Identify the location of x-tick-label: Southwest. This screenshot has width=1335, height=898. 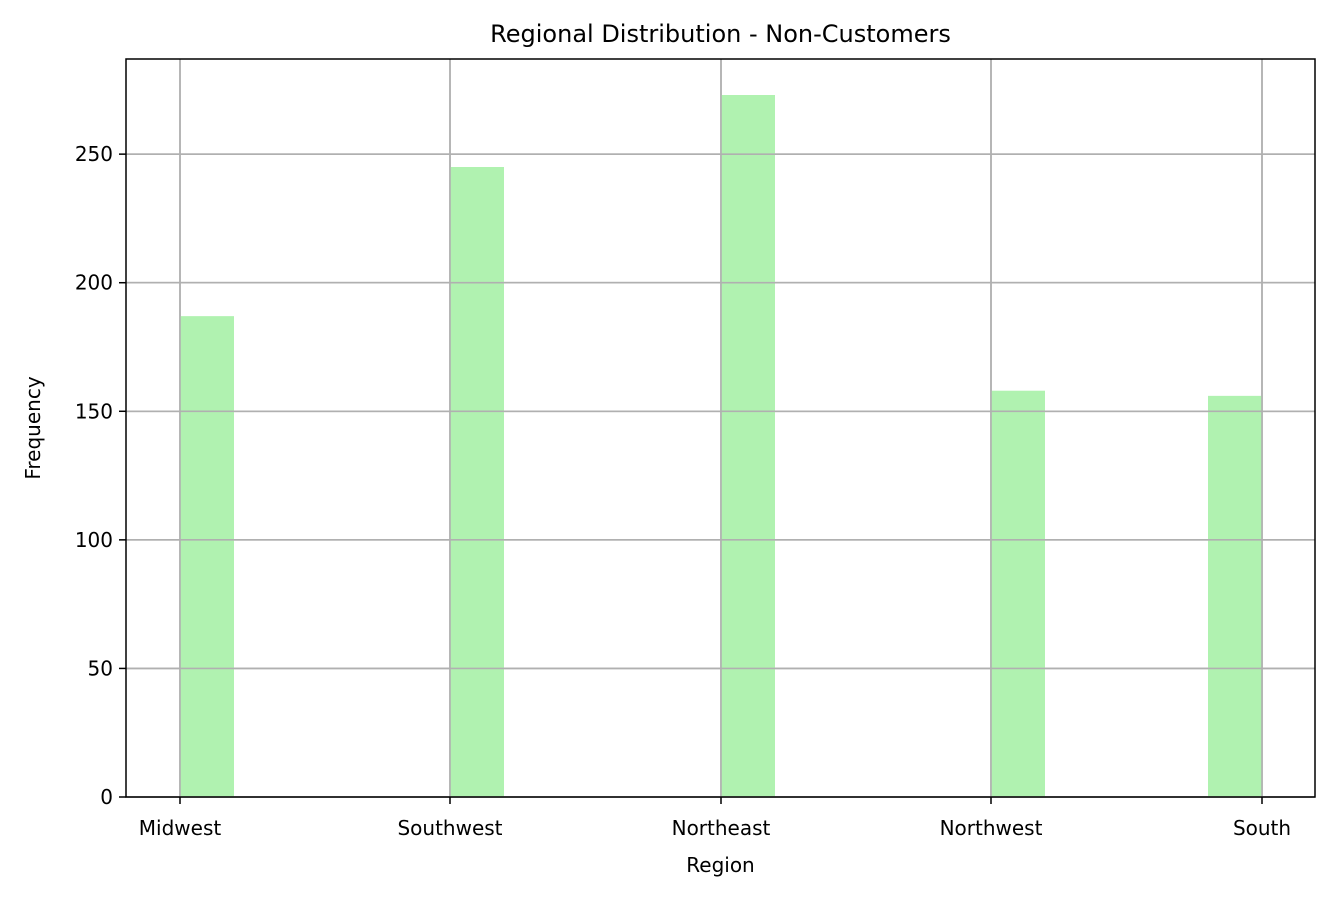
(449, 828).